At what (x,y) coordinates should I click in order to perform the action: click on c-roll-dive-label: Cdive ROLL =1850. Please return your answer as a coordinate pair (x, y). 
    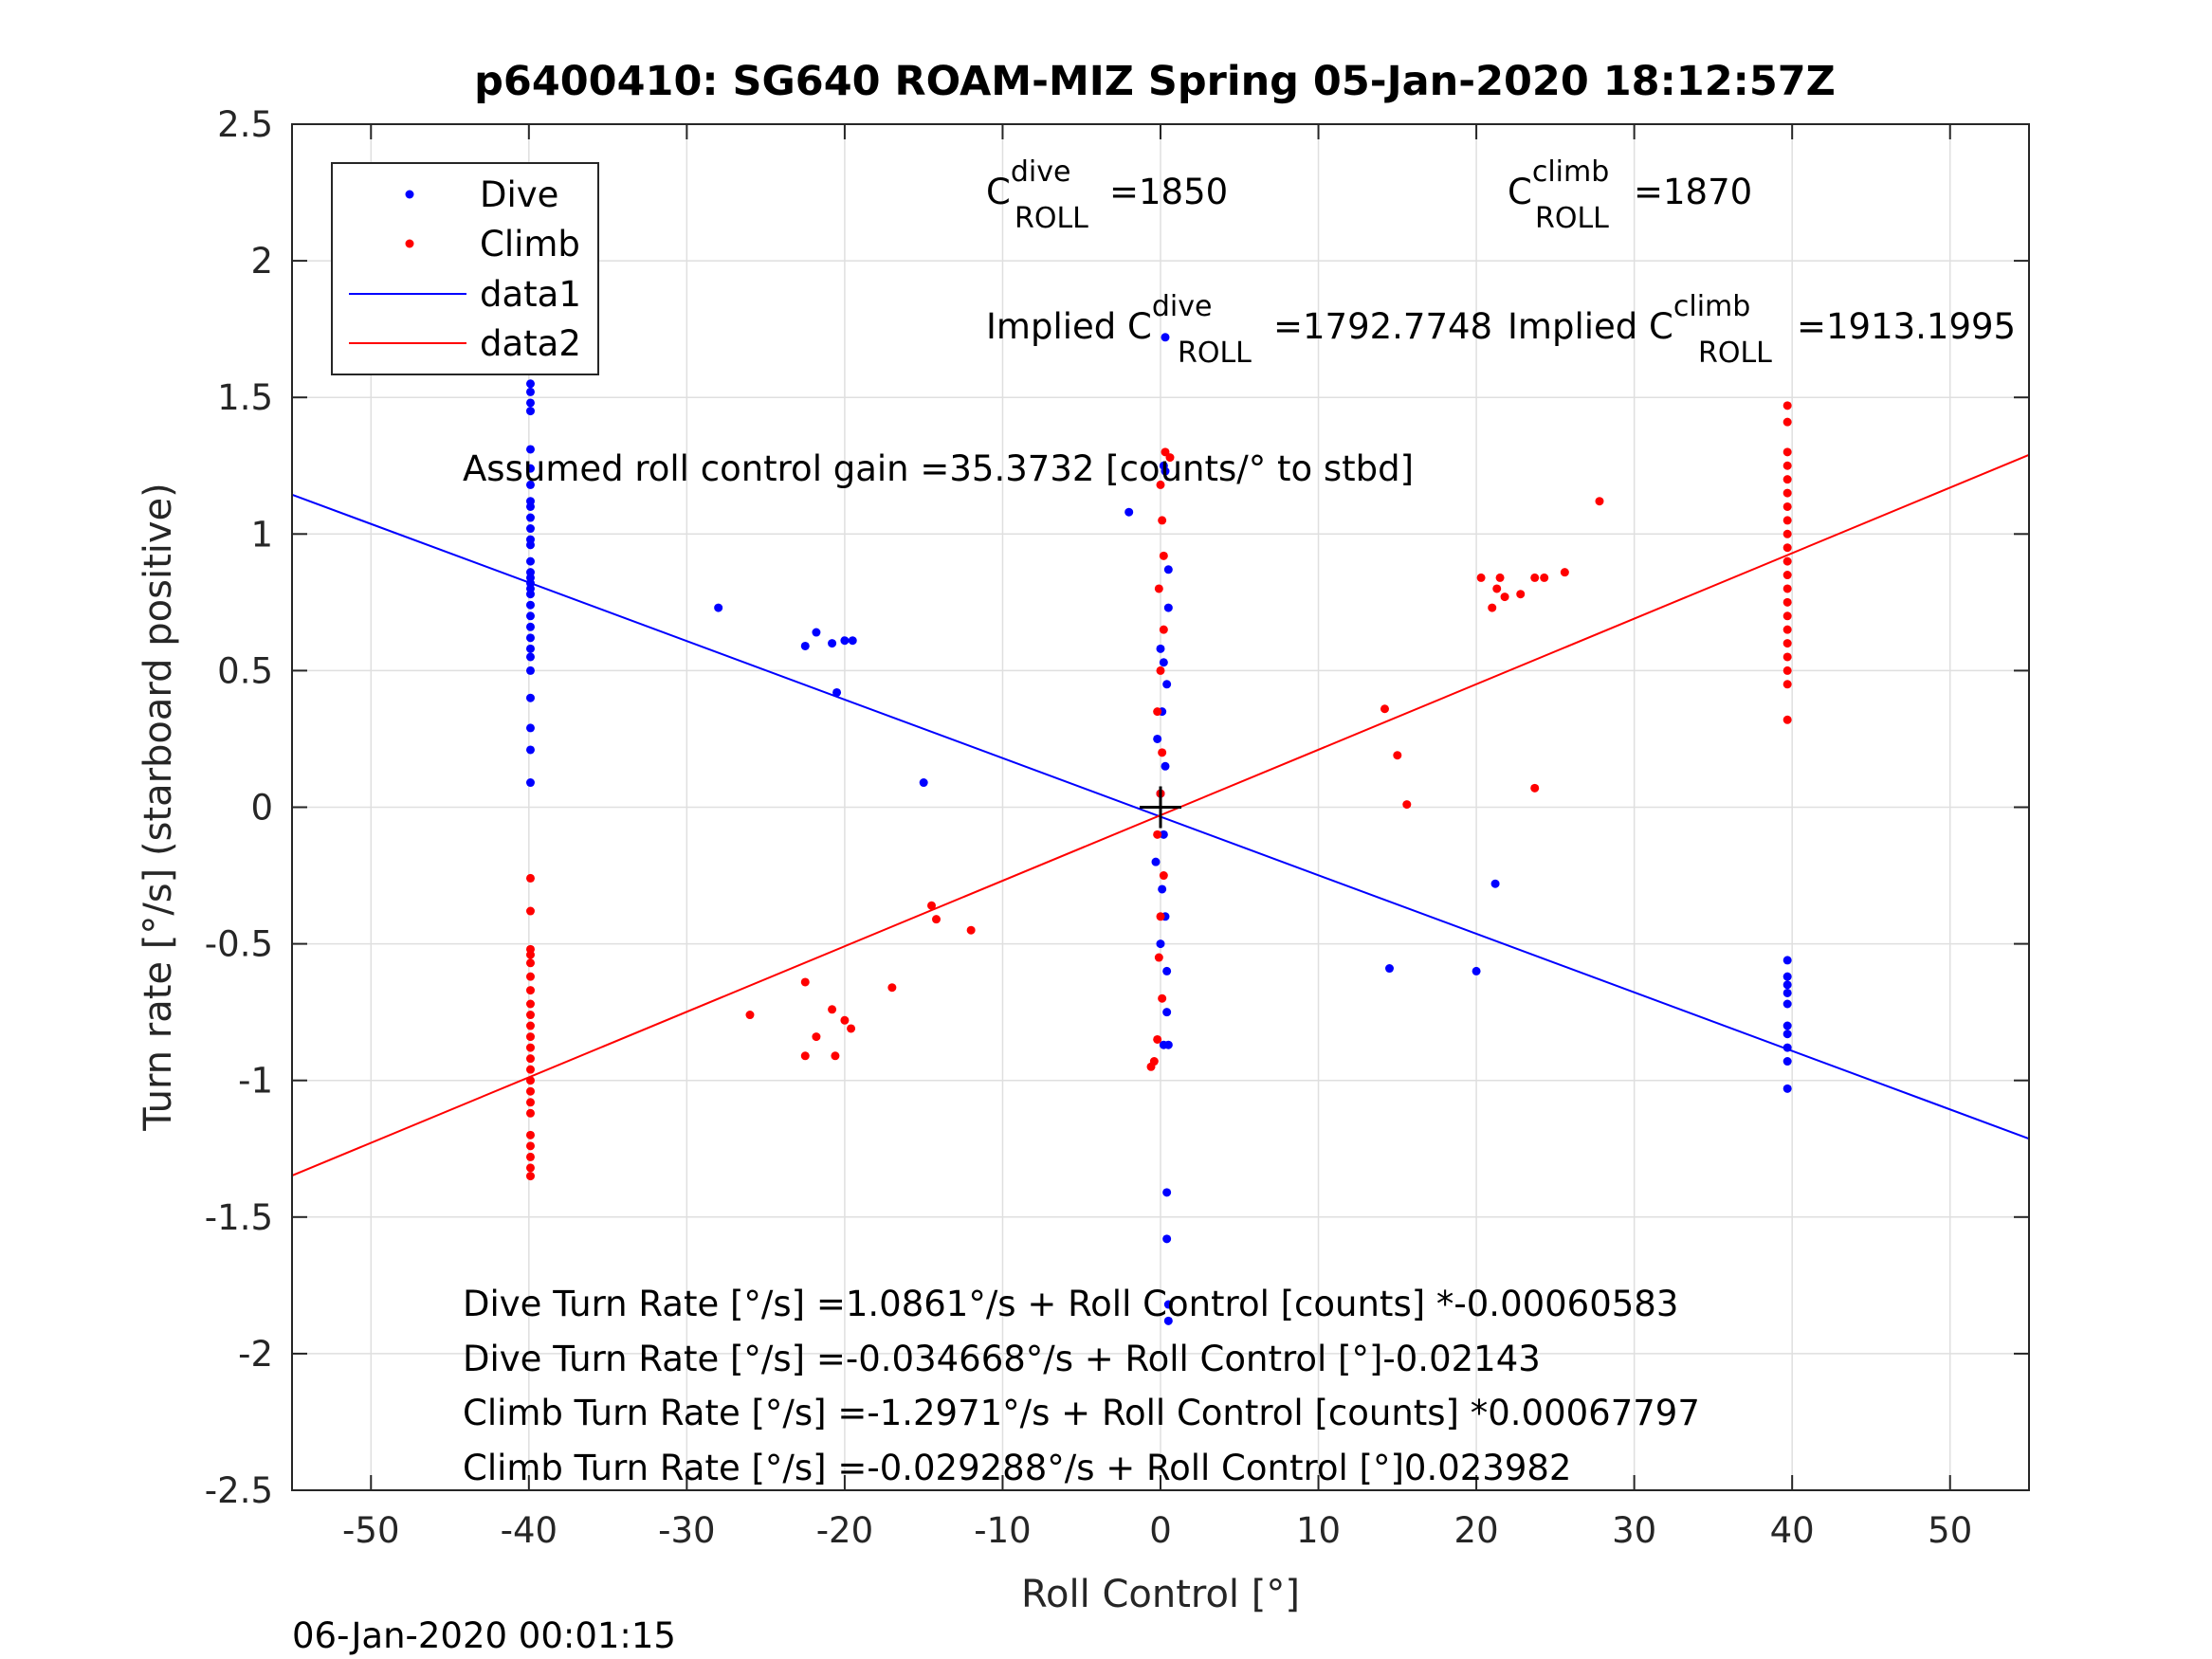
    Looking at the image, I should click on (1107, 195).